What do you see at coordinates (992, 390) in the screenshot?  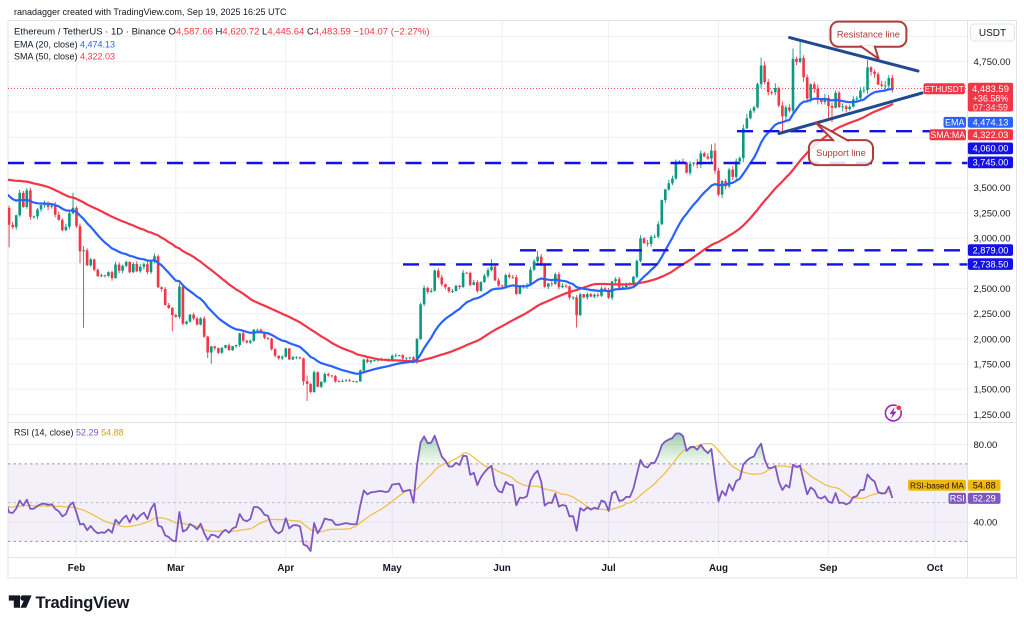 I see `svg-text: 1,500.00` at bounding box center [992, 390].